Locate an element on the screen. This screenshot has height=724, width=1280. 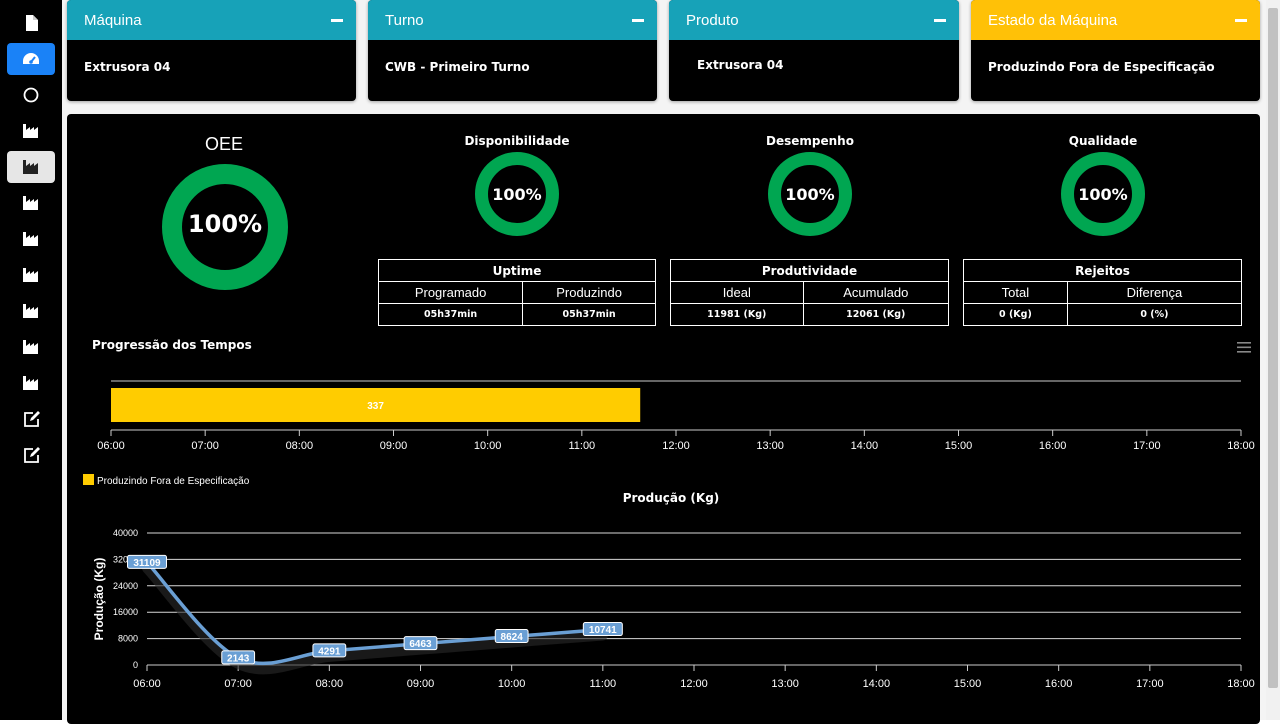
rejects-table-title: Rejeitos is located at coordinates (1102, 270).